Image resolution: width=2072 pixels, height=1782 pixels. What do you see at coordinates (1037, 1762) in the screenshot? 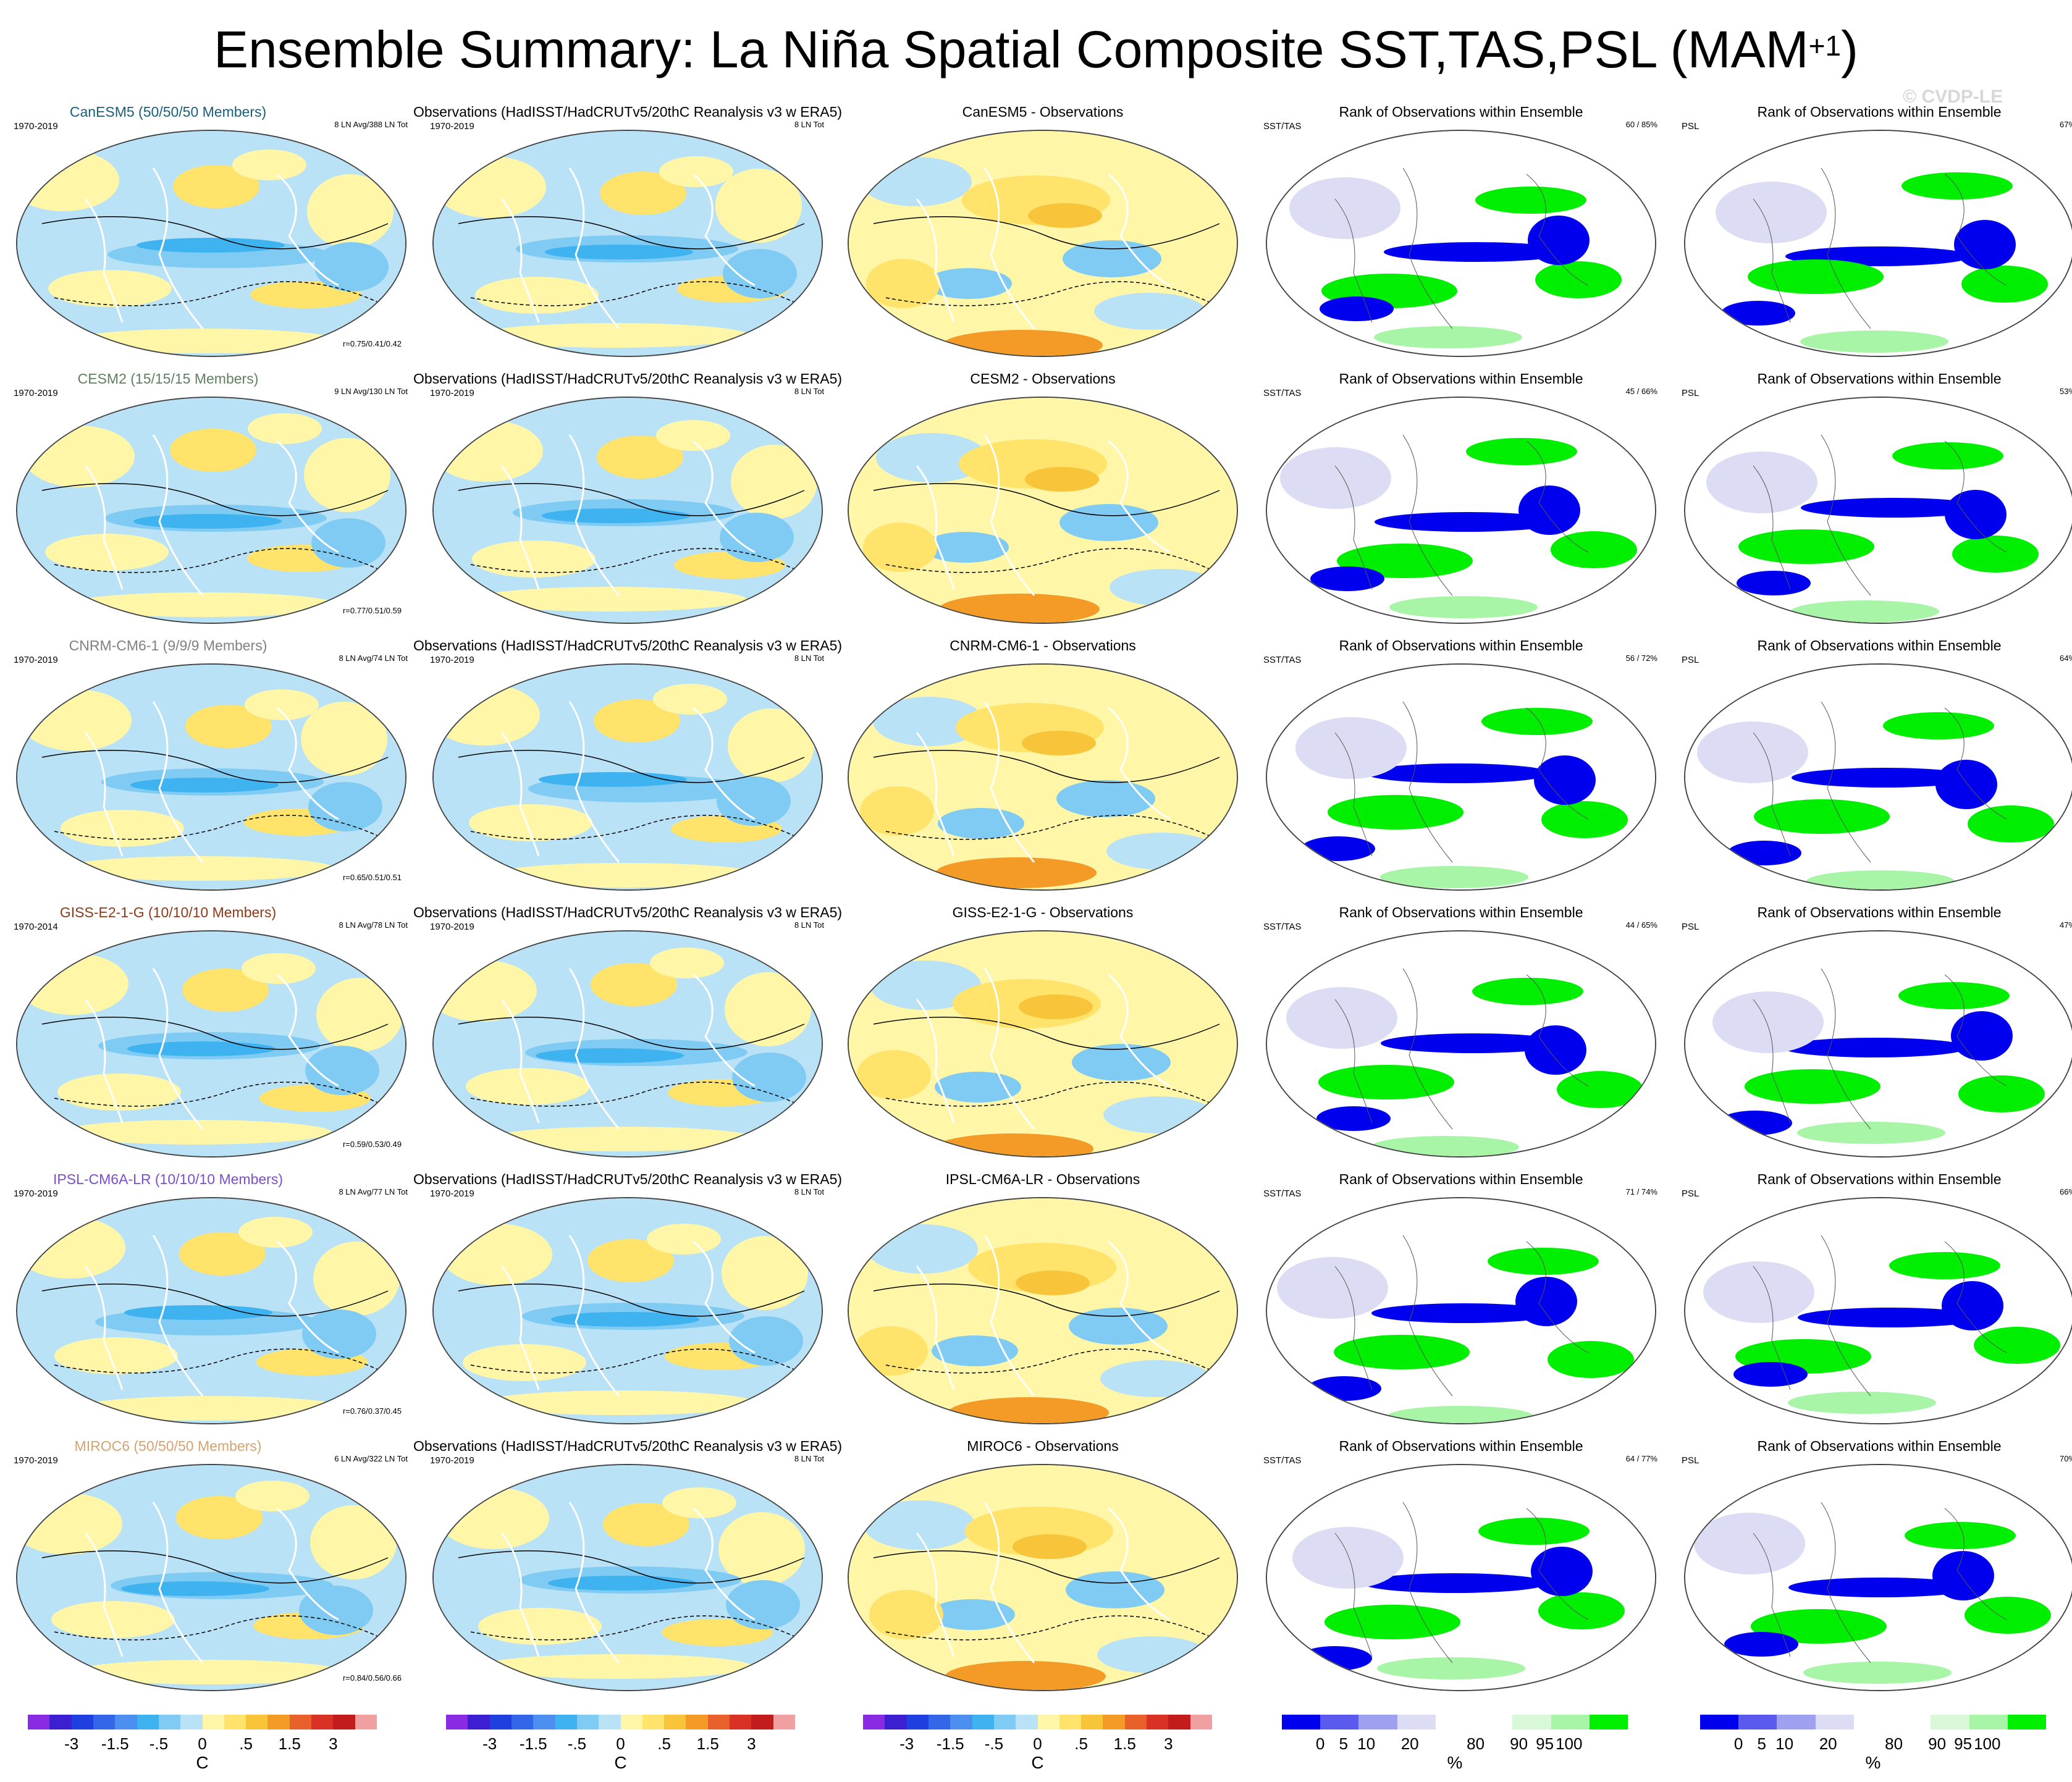
I see `colorbar-unit: C` at bounding box center [1037, 1762].